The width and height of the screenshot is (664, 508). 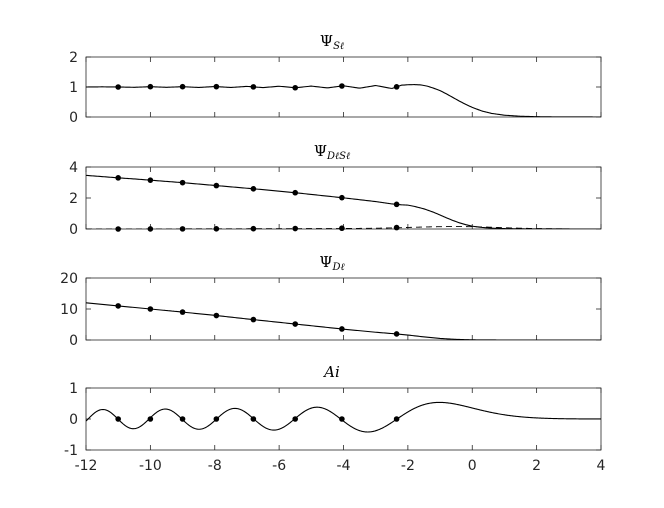 What do you see at coordinates (408, 466) in the screenshot?
I see `x-tick-label-3-5: -2` at bounding box center [408, 466].